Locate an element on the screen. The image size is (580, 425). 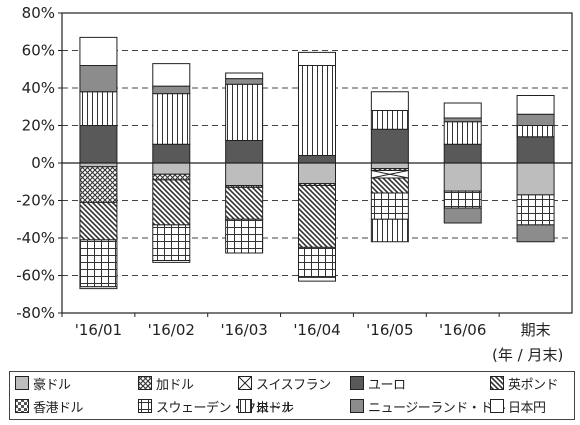
legend-item: ニュージーランド・ドル is located at coordinates (428, 406).